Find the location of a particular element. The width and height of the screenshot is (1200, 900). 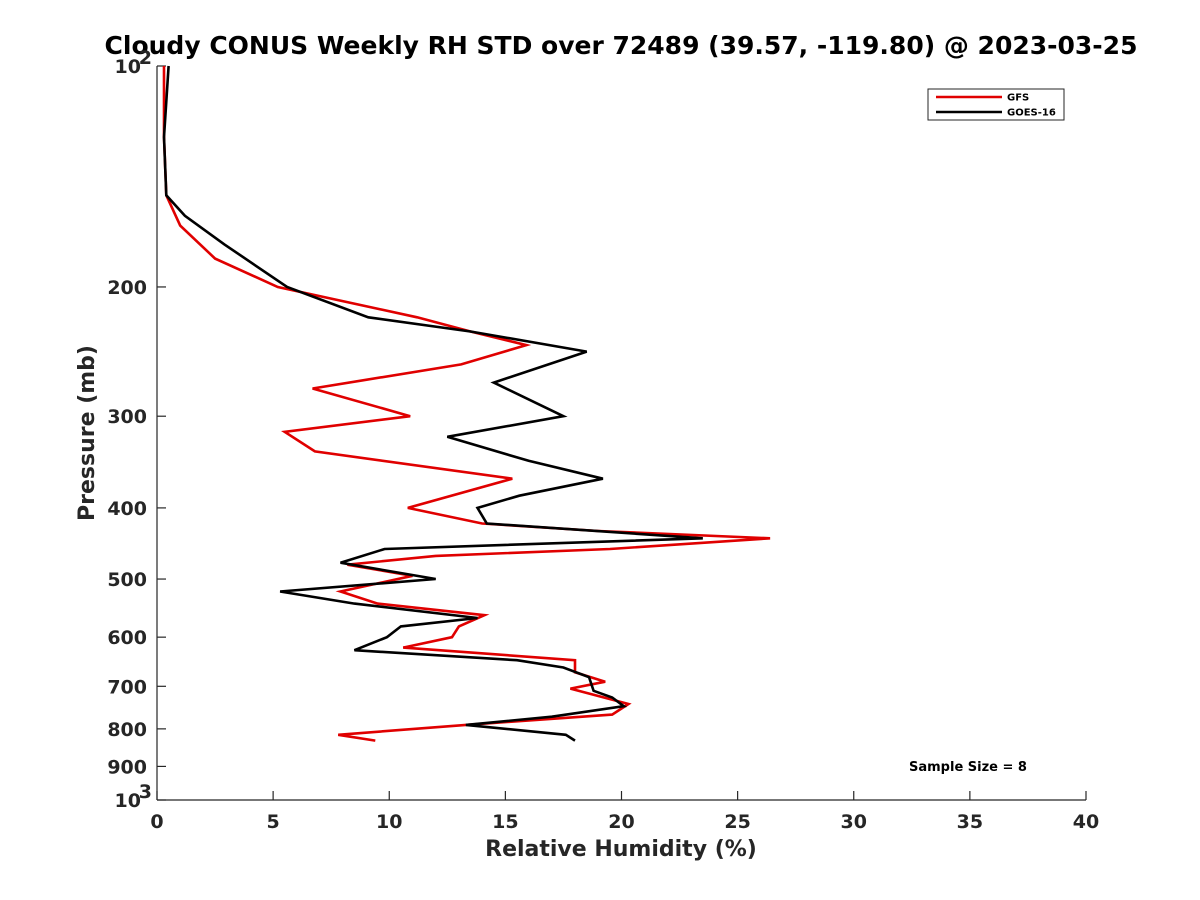

y-tick-label: 700 is located at coordinates (127, 687).